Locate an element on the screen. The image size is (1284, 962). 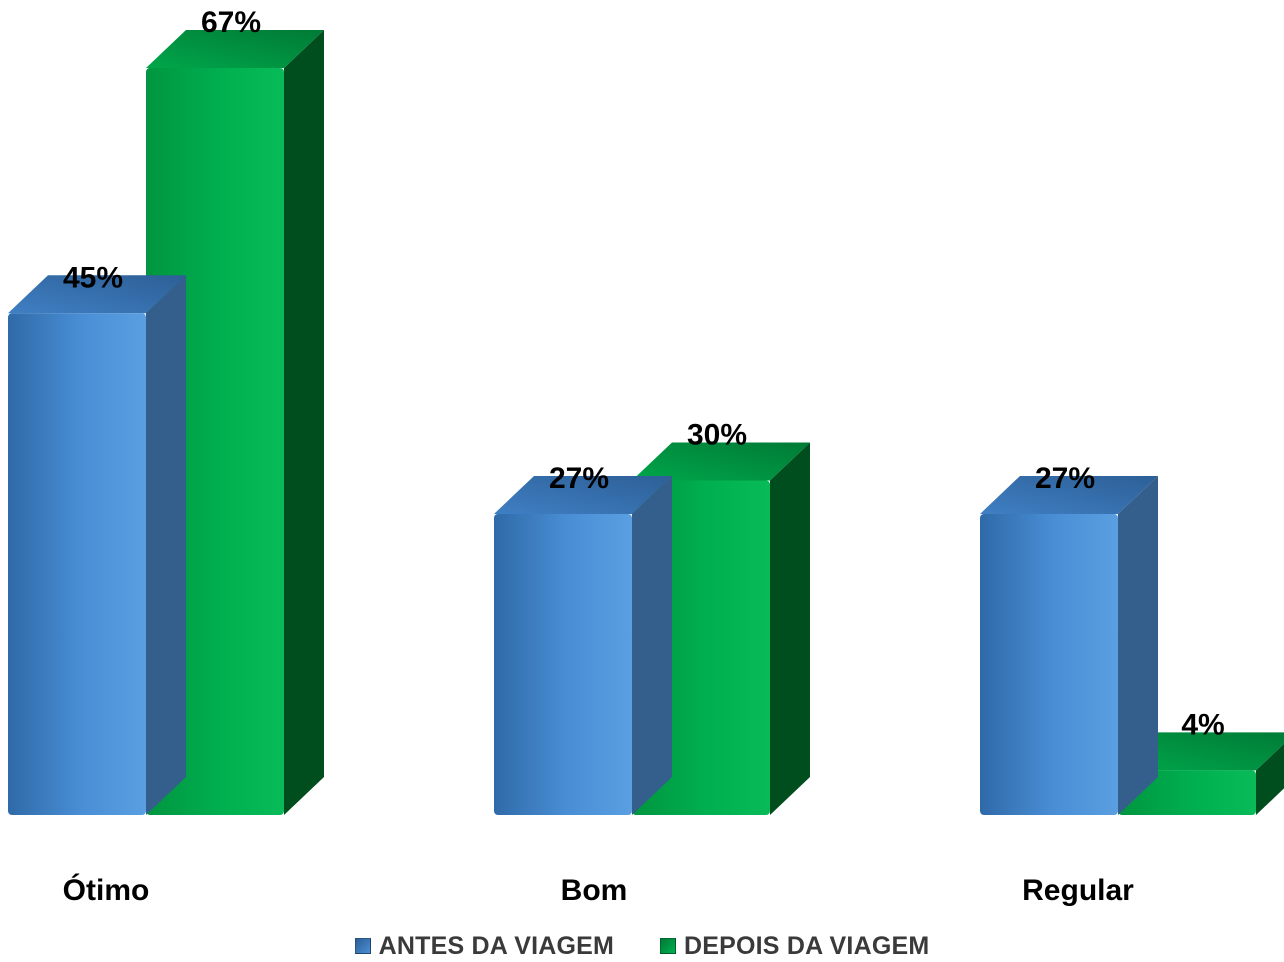
legend-item-antes: ANTES DA VIAGEM is located at coordinates (484, 946).